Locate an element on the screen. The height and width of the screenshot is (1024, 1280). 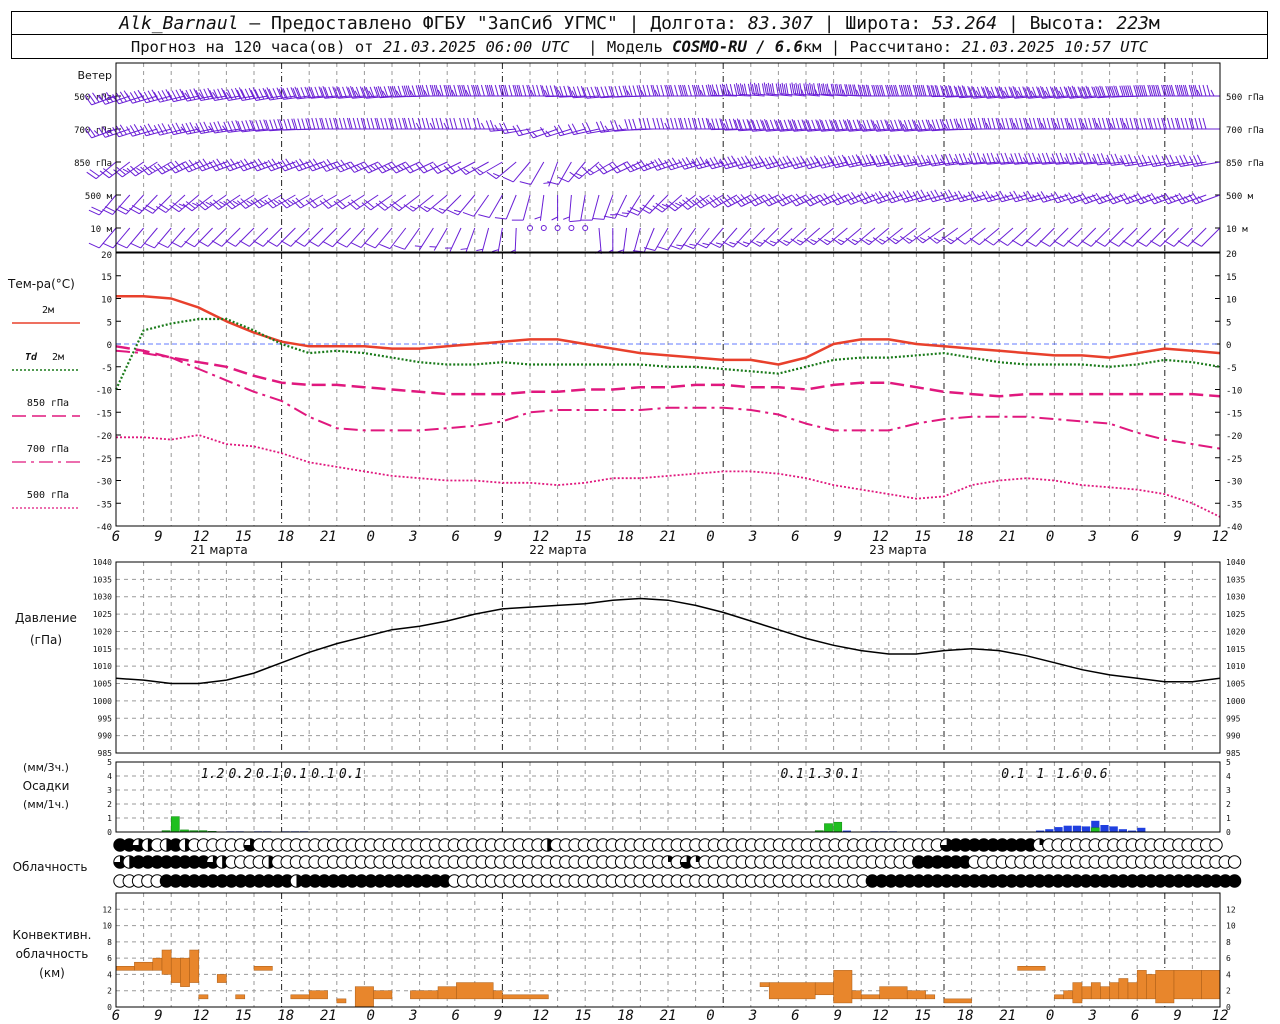
y-tick-label: 1010 is located at coordinates (1235, 666).